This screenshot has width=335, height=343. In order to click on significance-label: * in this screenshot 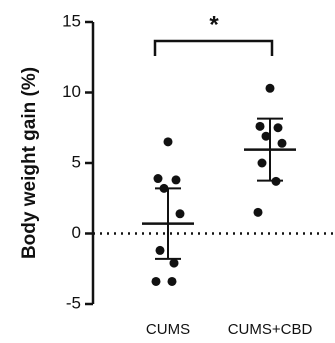, I will do `click(214, 24)`.